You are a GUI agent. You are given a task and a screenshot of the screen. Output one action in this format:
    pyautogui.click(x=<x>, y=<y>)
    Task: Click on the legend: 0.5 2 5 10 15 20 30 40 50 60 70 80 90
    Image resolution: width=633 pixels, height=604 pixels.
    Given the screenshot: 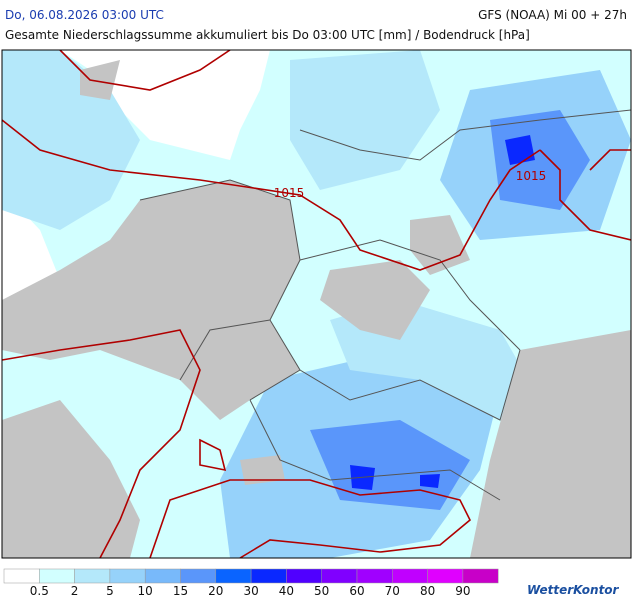 What is the action you would take?
    pyautogui.click(x=251, y=583)
    